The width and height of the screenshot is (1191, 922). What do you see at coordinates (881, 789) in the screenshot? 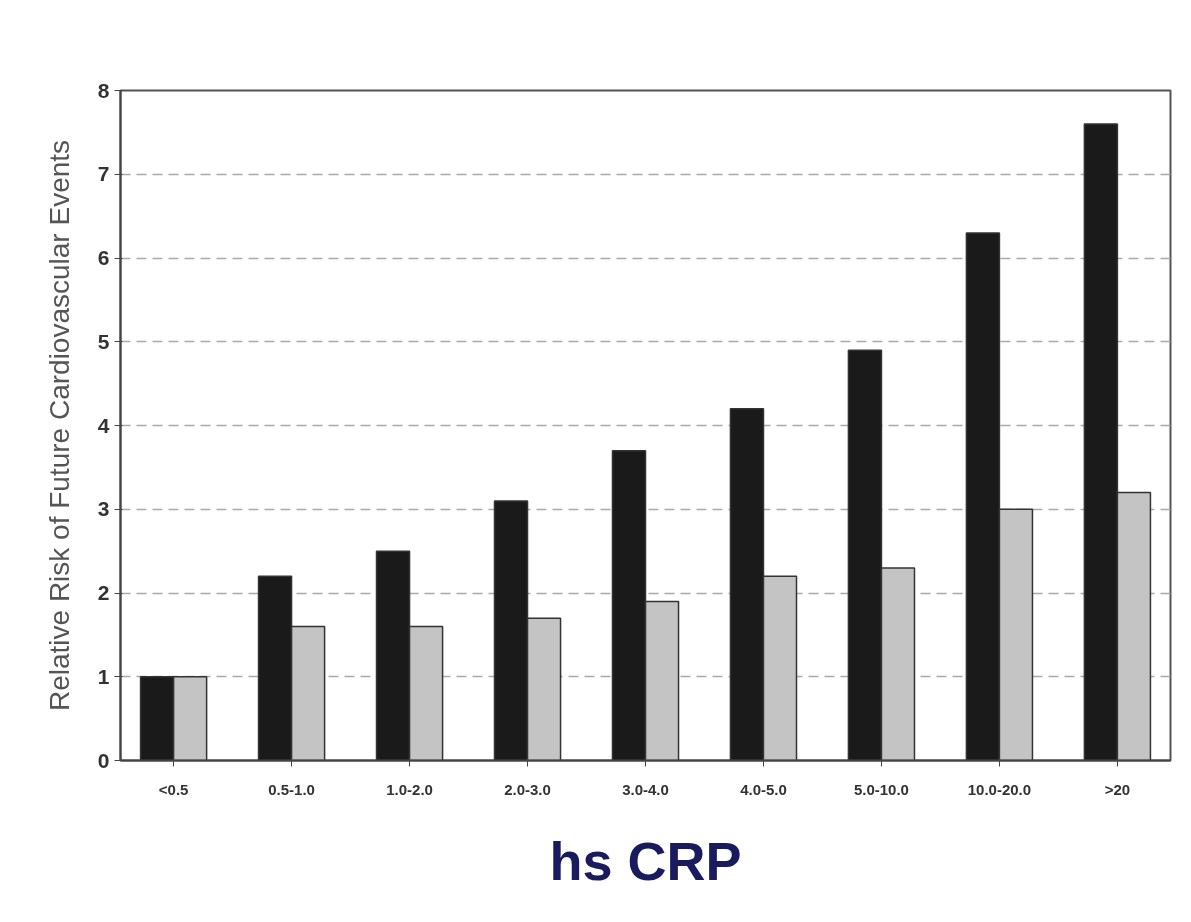
I see `x-tick-label: 5.0-10.0` at bounding box center [881, 789].